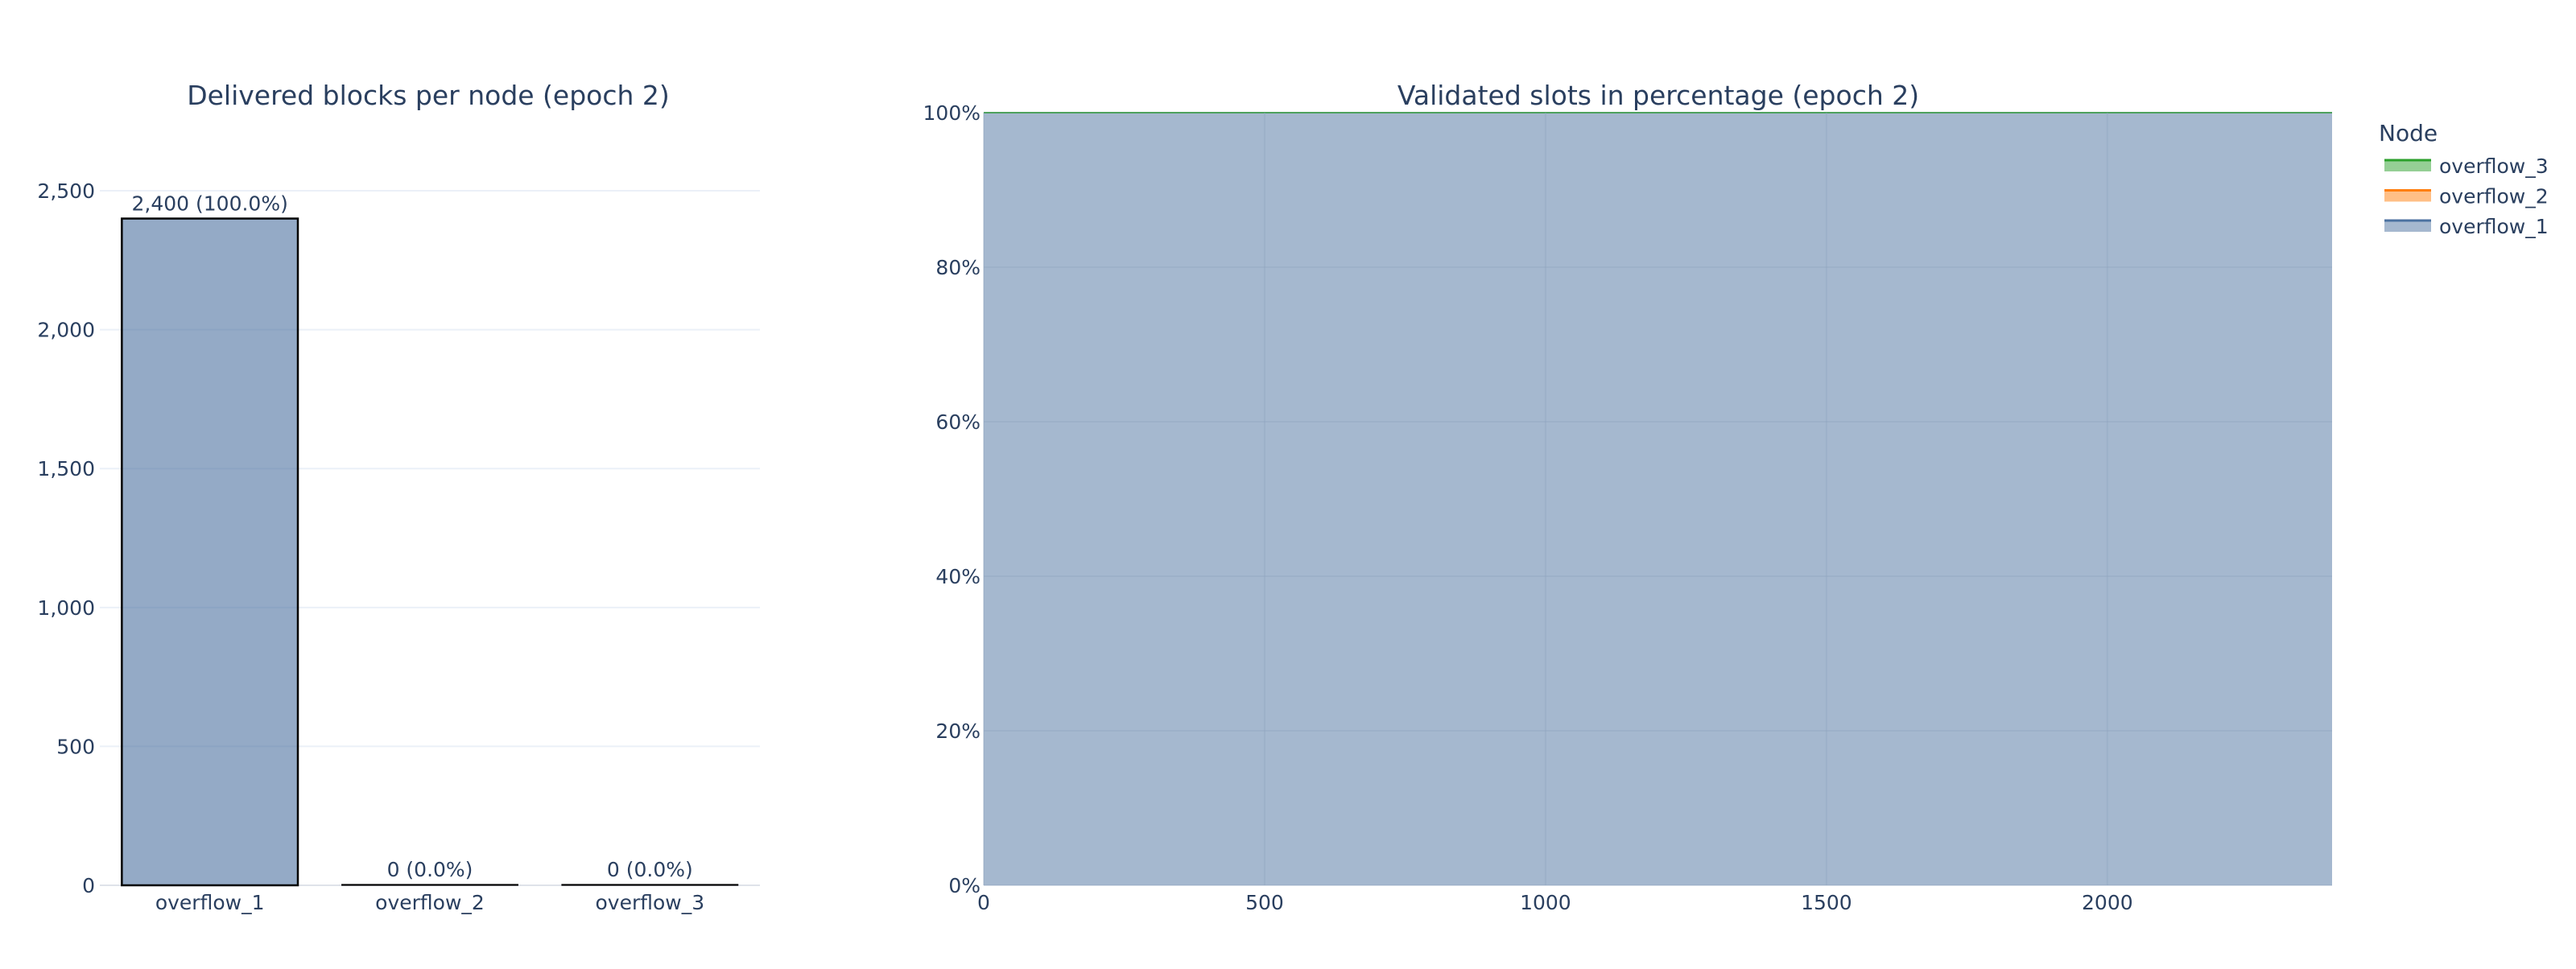 This screenshot has width=2576, height=969. What do you see at coordinates (2494, 196) in the screenshot?
I see `legend-label: overflow_2` at bounding box center [2494, 196].